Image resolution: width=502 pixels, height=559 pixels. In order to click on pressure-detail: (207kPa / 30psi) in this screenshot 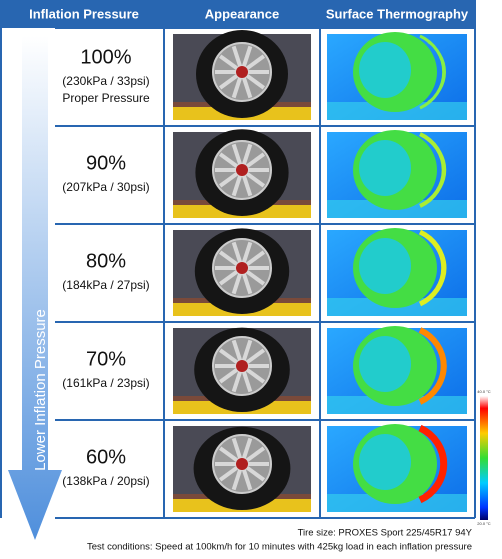, I will do `click(105, 187)`.